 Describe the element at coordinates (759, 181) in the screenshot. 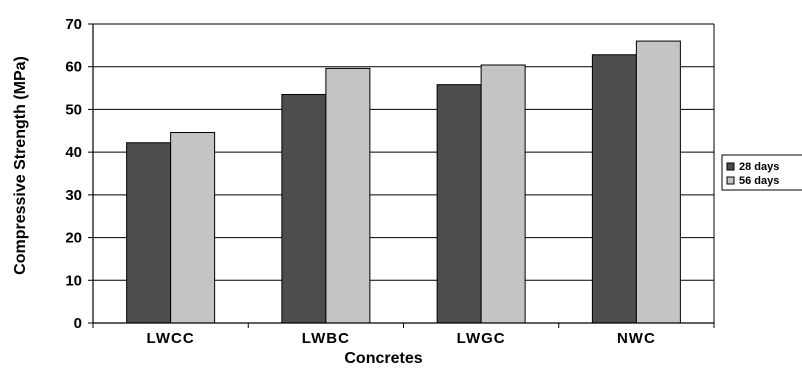

I see `legend-label: 56 days` at that location.